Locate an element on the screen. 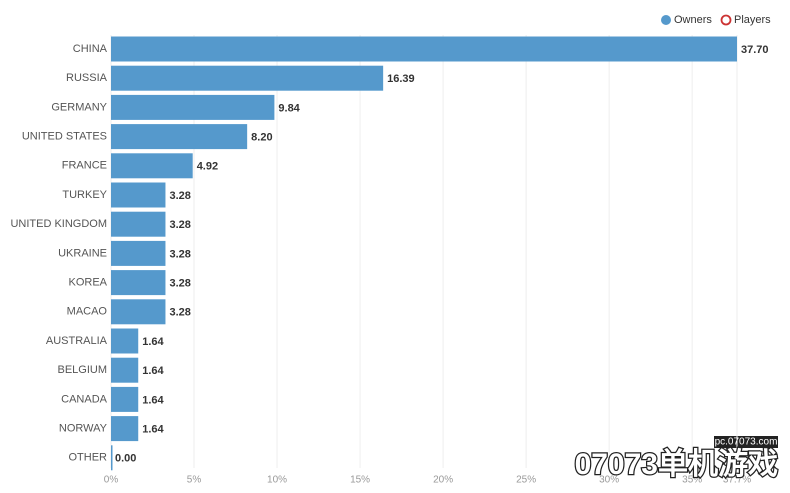 This screenshot has height=493, width=790. y-tick-label: CHINA is located at coordinates (90, 49).